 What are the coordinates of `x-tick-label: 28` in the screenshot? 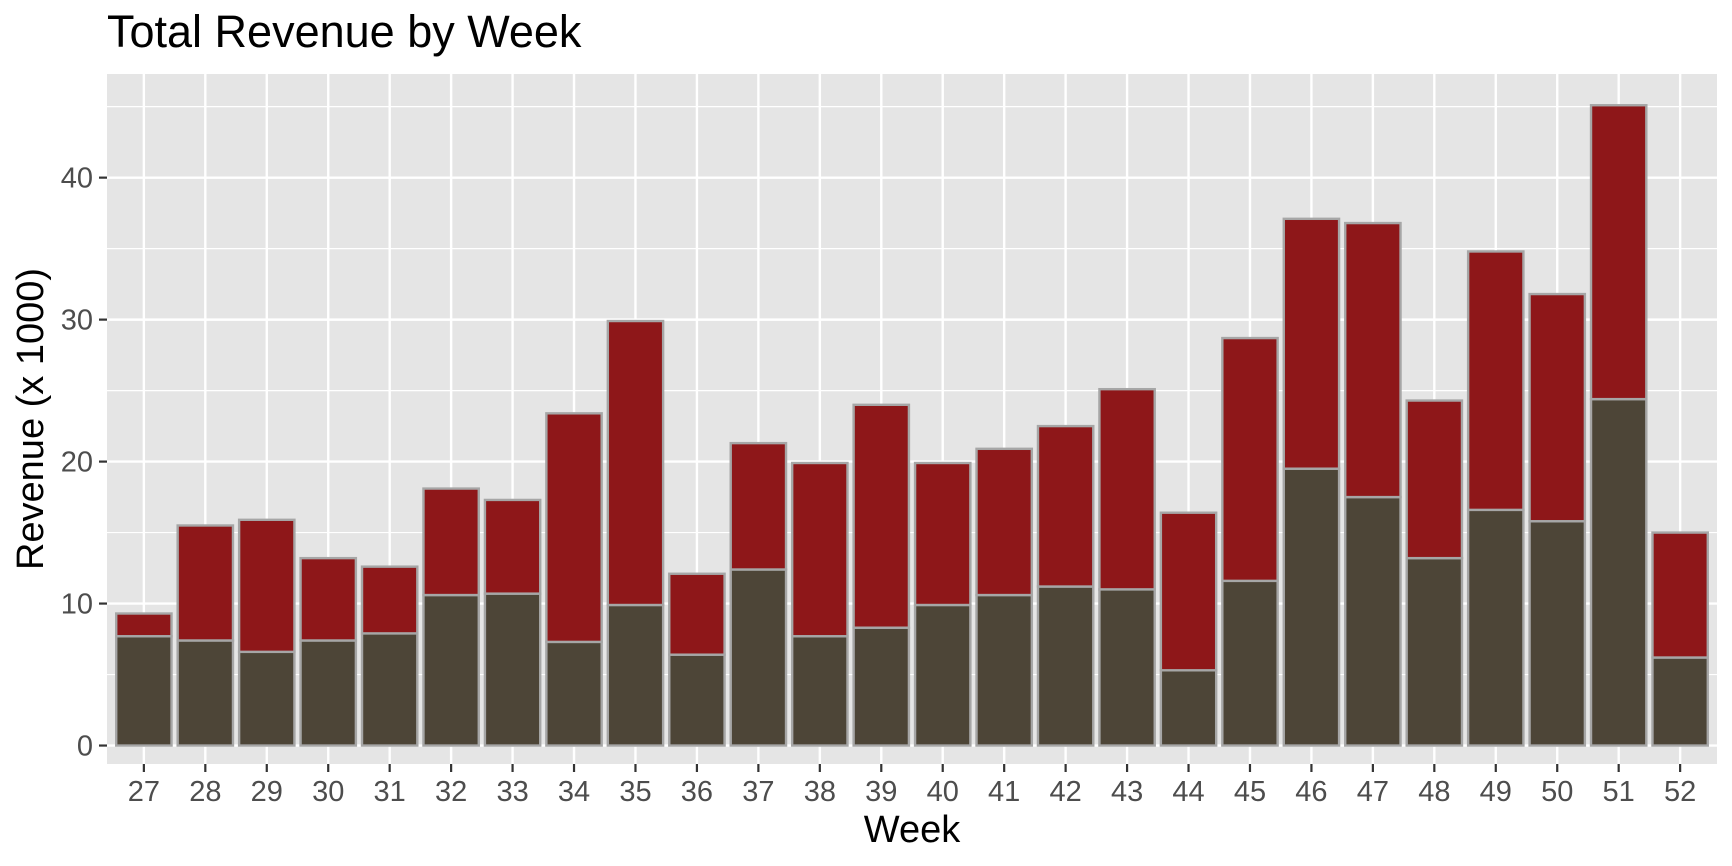 It's located at (205, 792).